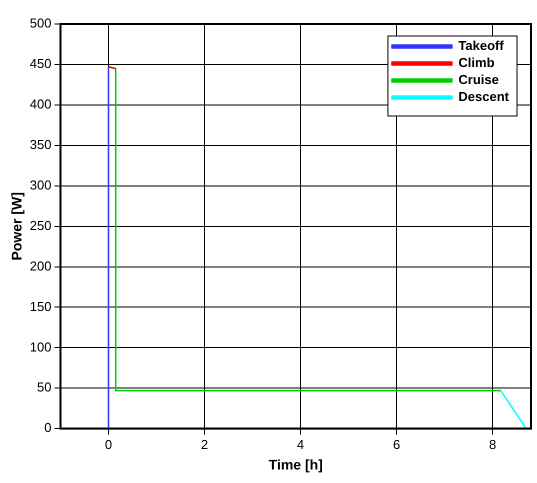 This screenshot has height=483, width=537. I want to click on x-tick-label: 8, so click(492, 444).